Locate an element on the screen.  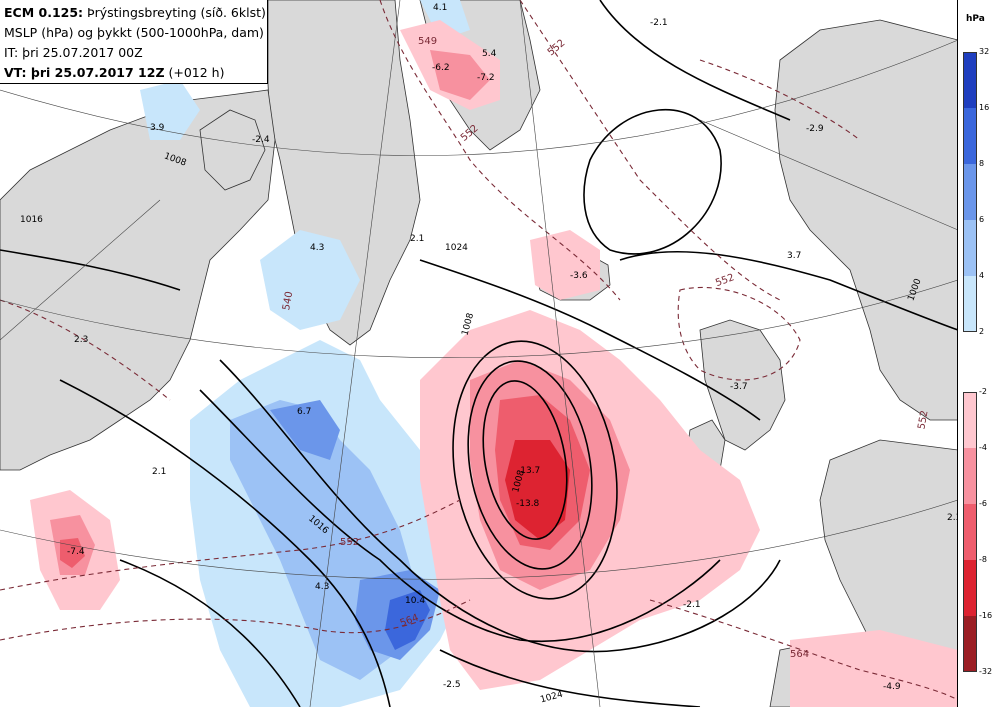
colorbar-panel: hPa 32 16 8 6 4 2 -2 -4 -6 -8 -16 -32 is located at coordinates (979, 353).